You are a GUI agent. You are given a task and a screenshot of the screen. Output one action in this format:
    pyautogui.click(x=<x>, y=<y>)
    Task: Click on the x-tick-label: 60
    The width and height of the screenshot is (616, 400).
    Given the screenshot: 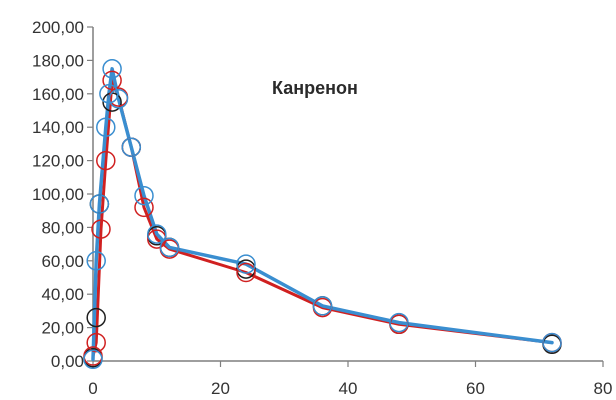 What is the action you would take?
    pyautogui.click(x=475, y=388)
    